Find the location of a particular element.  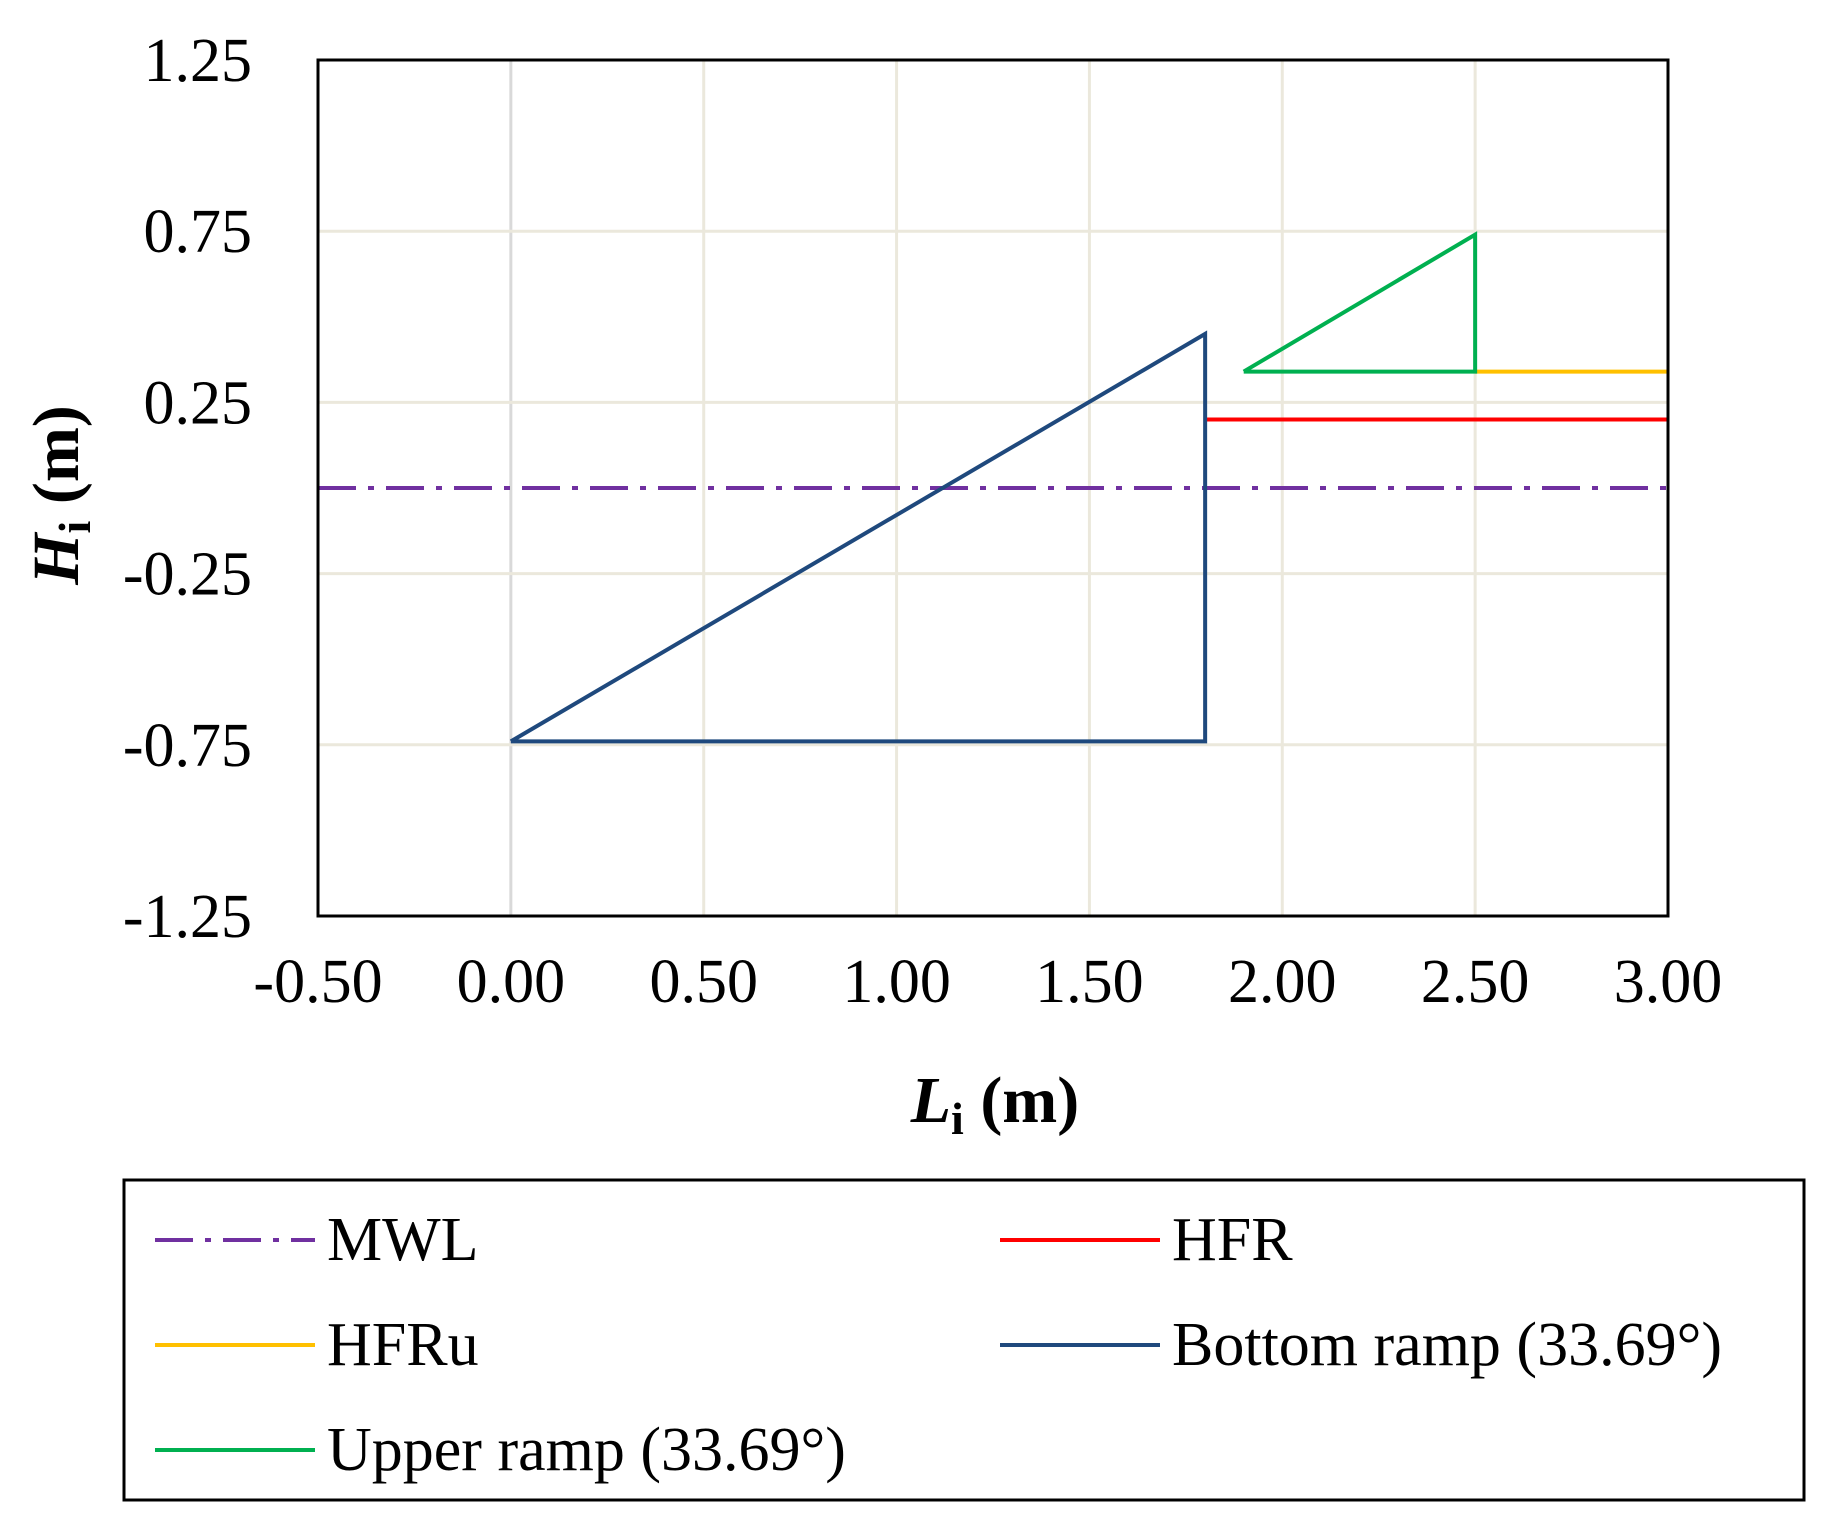

x-tick-label: 0.50 is located at coordinates (703, 982).